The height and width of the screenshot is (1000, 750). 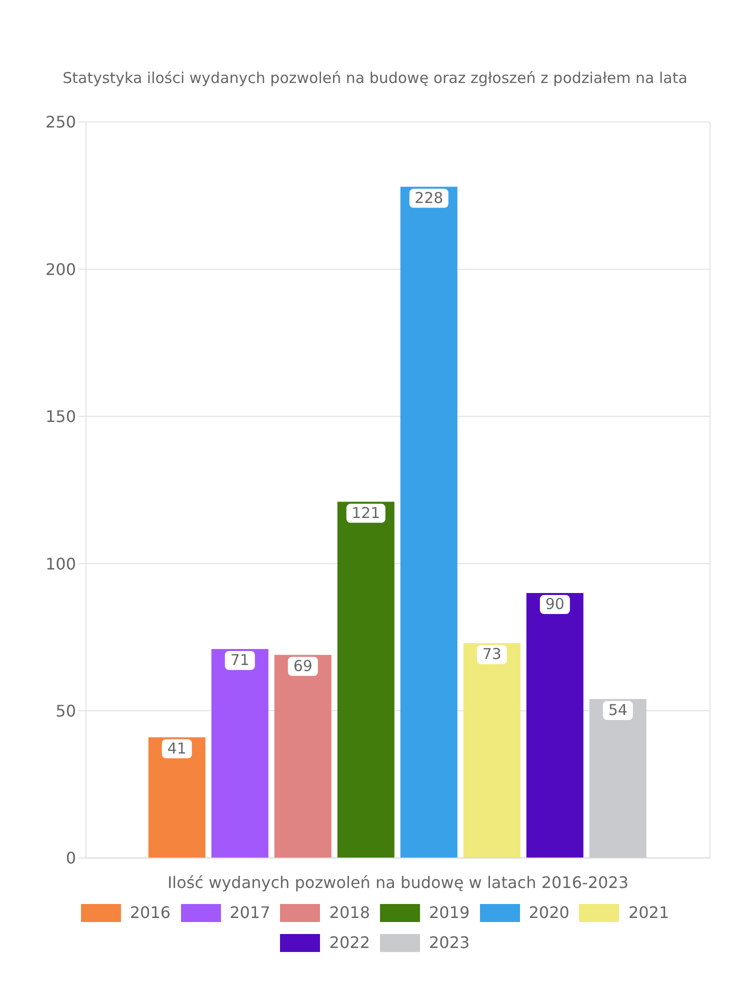 I want to click on legend-label: 2016, so click(x=150, y=912).